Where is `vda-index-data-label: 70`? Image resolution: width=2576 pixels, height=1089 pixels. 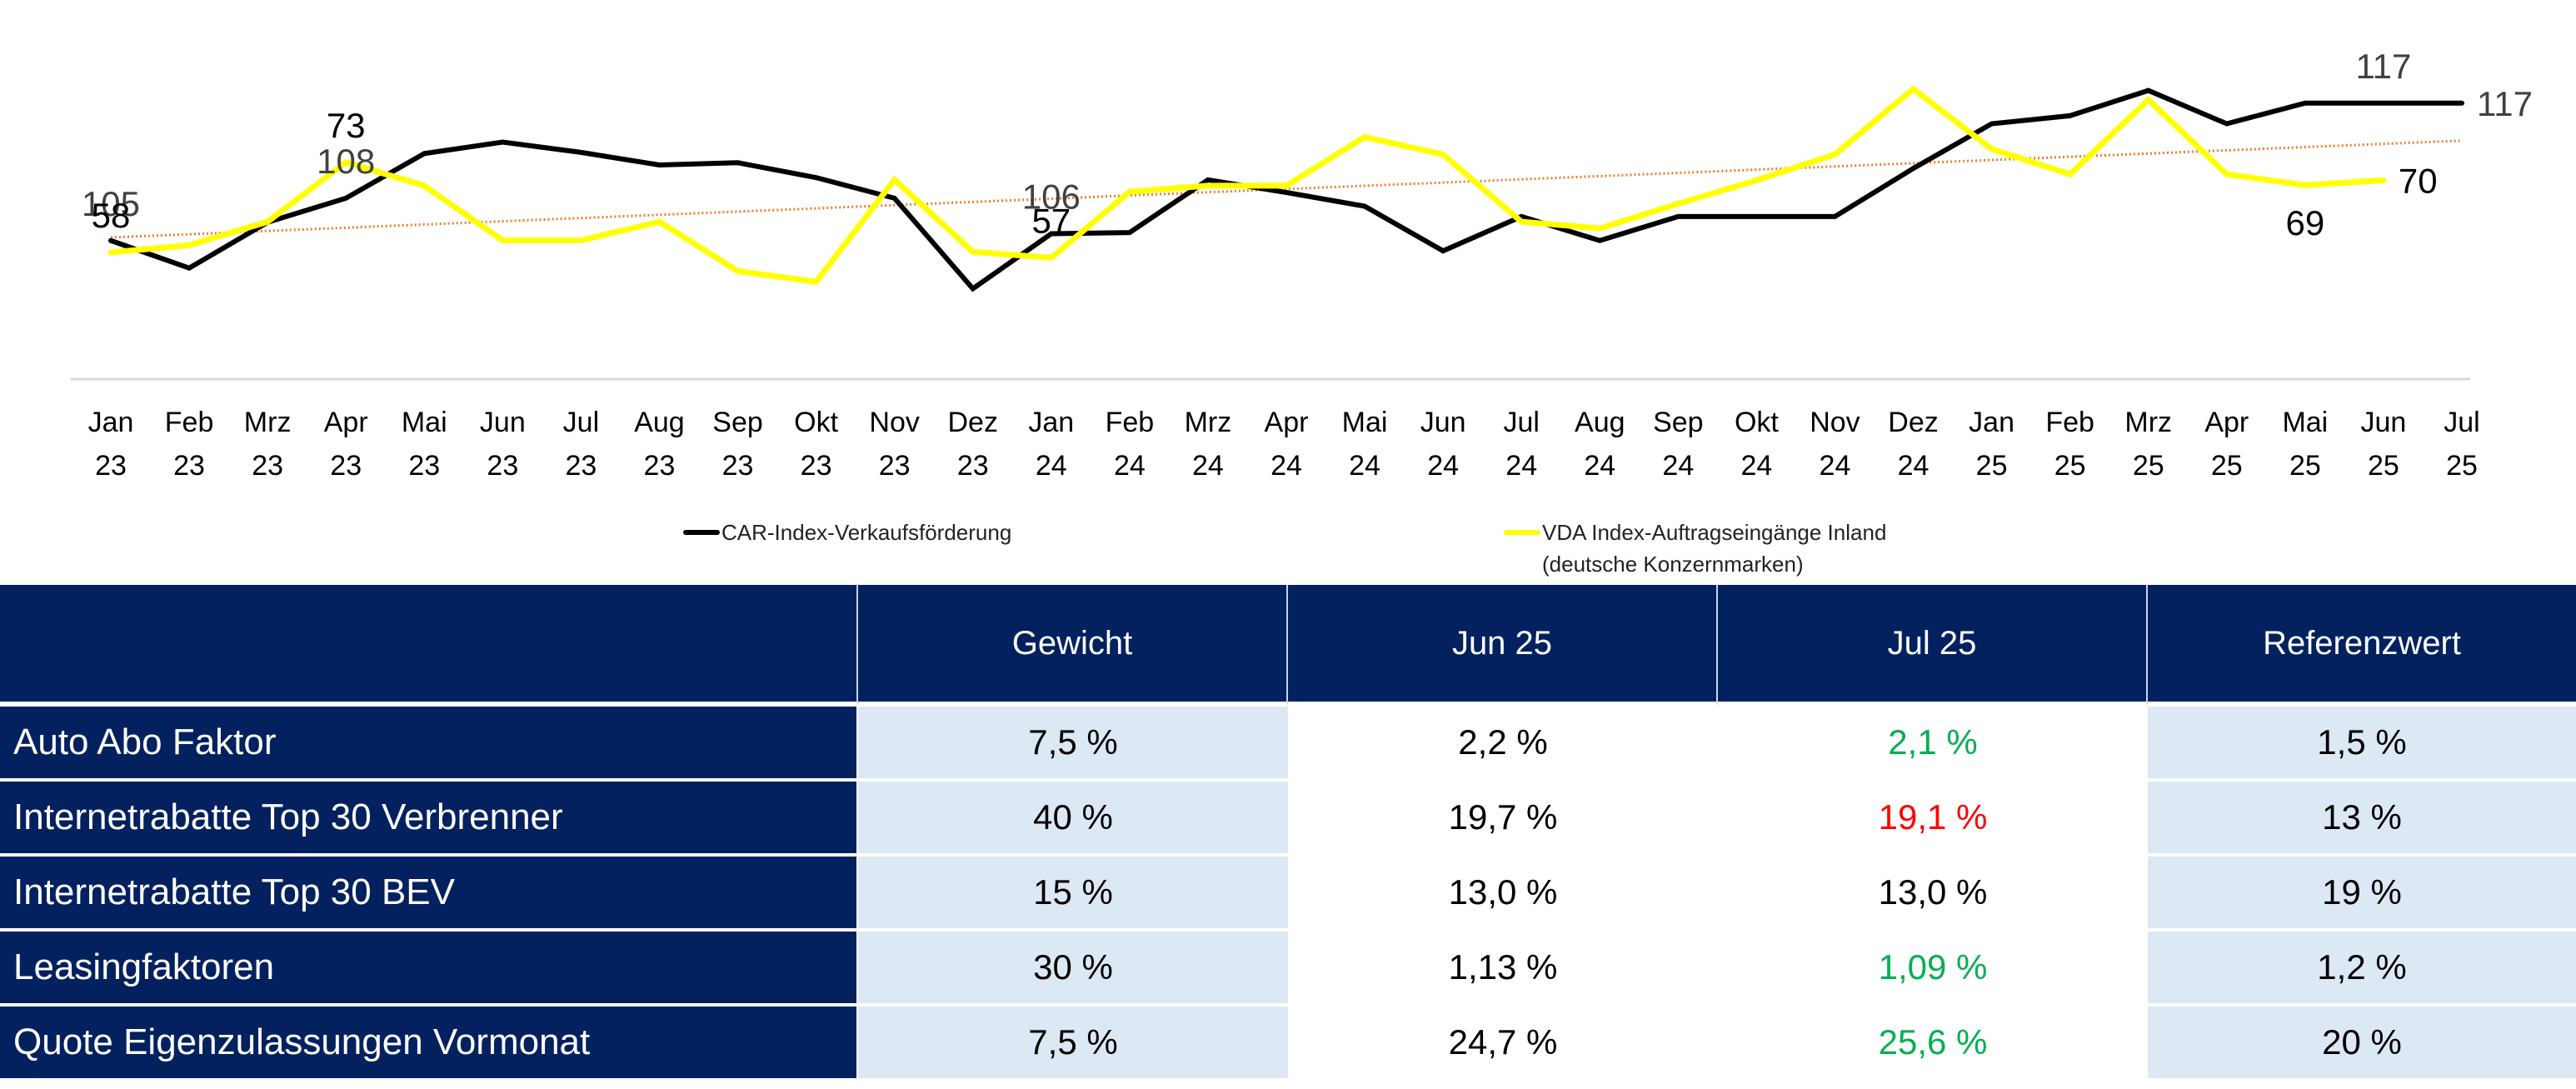
vda-index-data-label: 70 is located at coordinates (2418, 181).